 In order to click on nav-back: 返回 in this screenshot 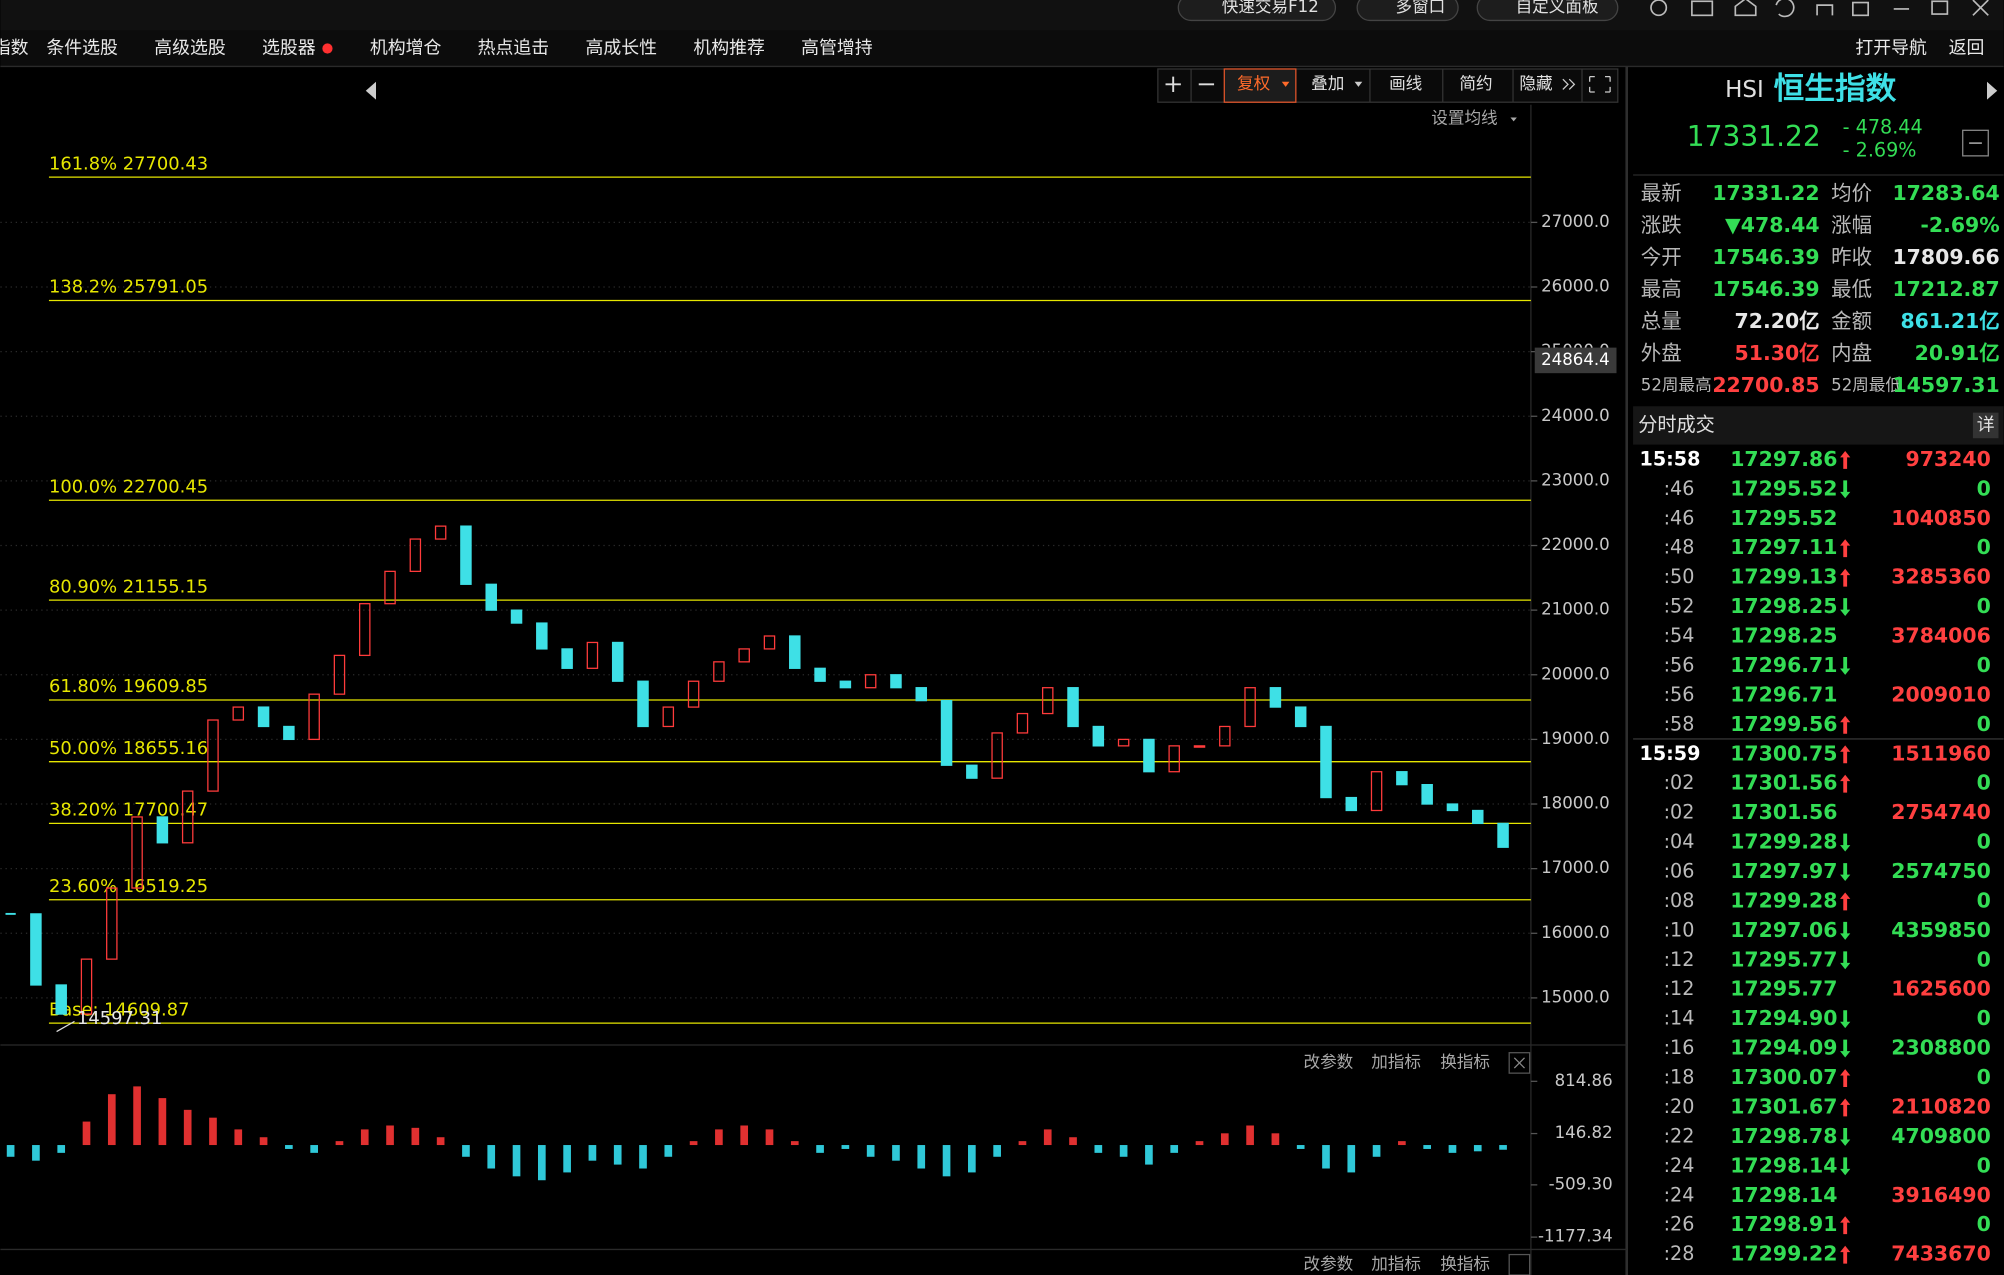, I will do `click(1967, 48)`.